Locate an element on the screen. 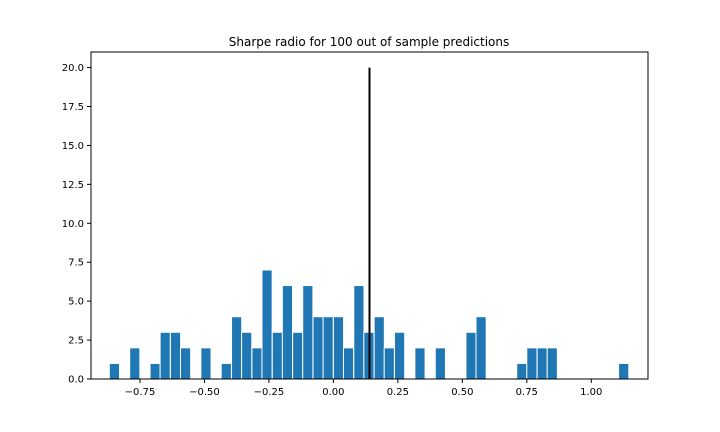 The width and height of the screenshot is (720, 432). x-tick-label: −0.50 is located at coordinates (204, 392).